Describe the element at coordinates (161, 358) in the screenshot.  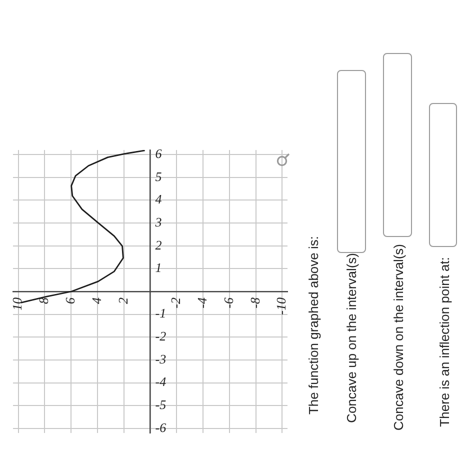
I see `y-tick-label: -3` at that location.